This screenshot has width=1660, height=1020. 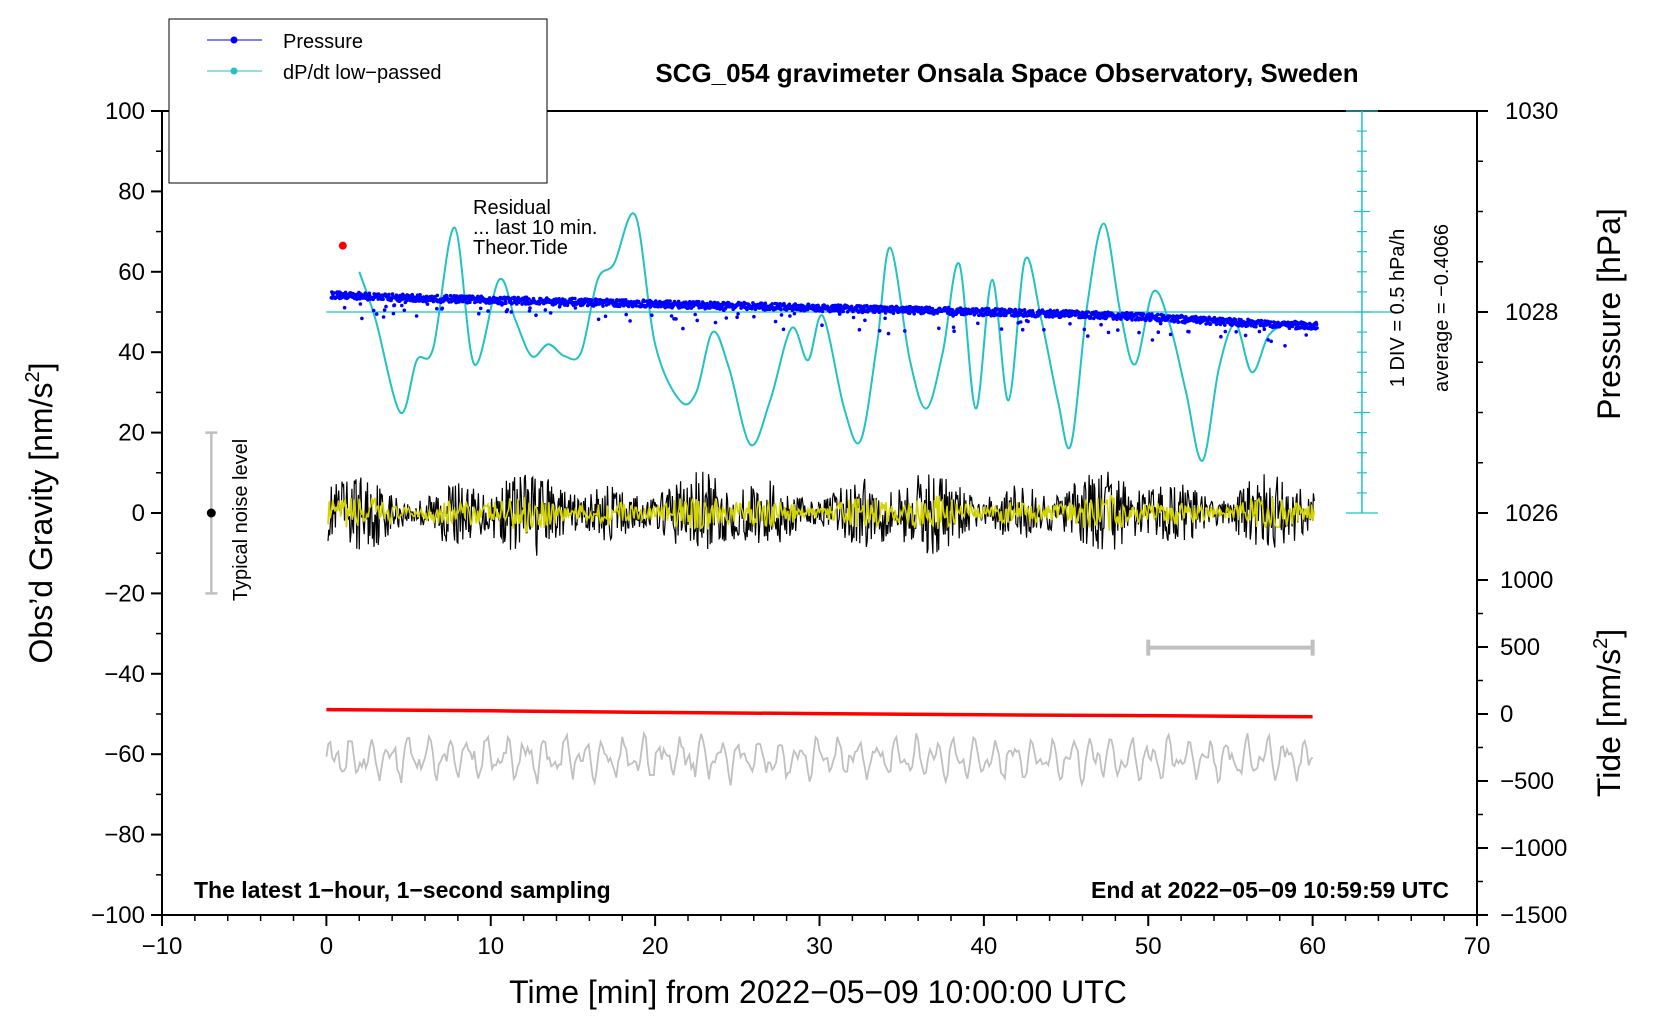 I want to click on dpdt-lowpassed-line, so click(x=822, y=337).